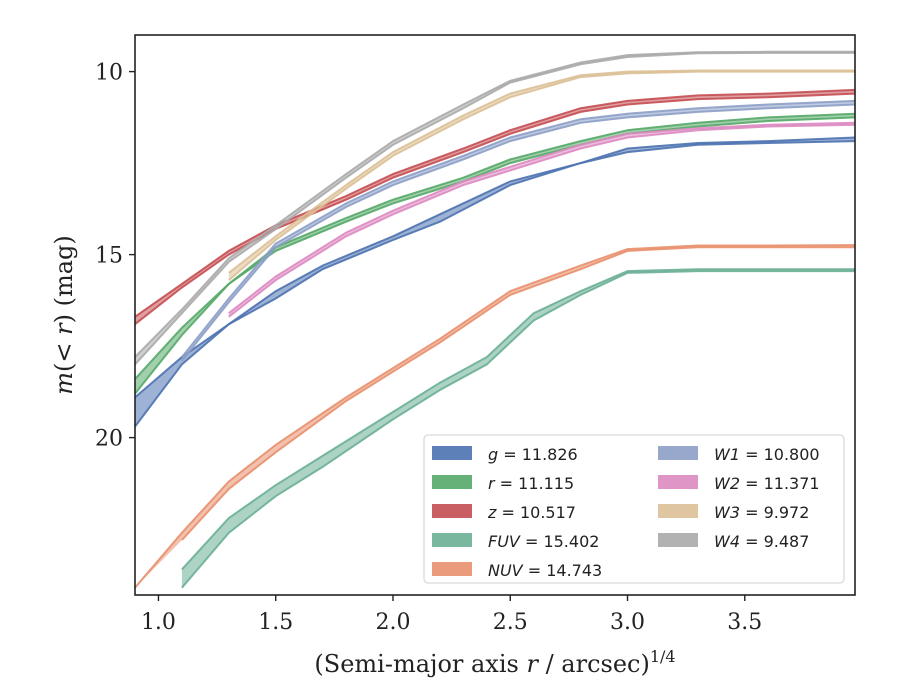 The image size is (900, 700). I want to click on legend-swatch-w3, so click(678, 511).